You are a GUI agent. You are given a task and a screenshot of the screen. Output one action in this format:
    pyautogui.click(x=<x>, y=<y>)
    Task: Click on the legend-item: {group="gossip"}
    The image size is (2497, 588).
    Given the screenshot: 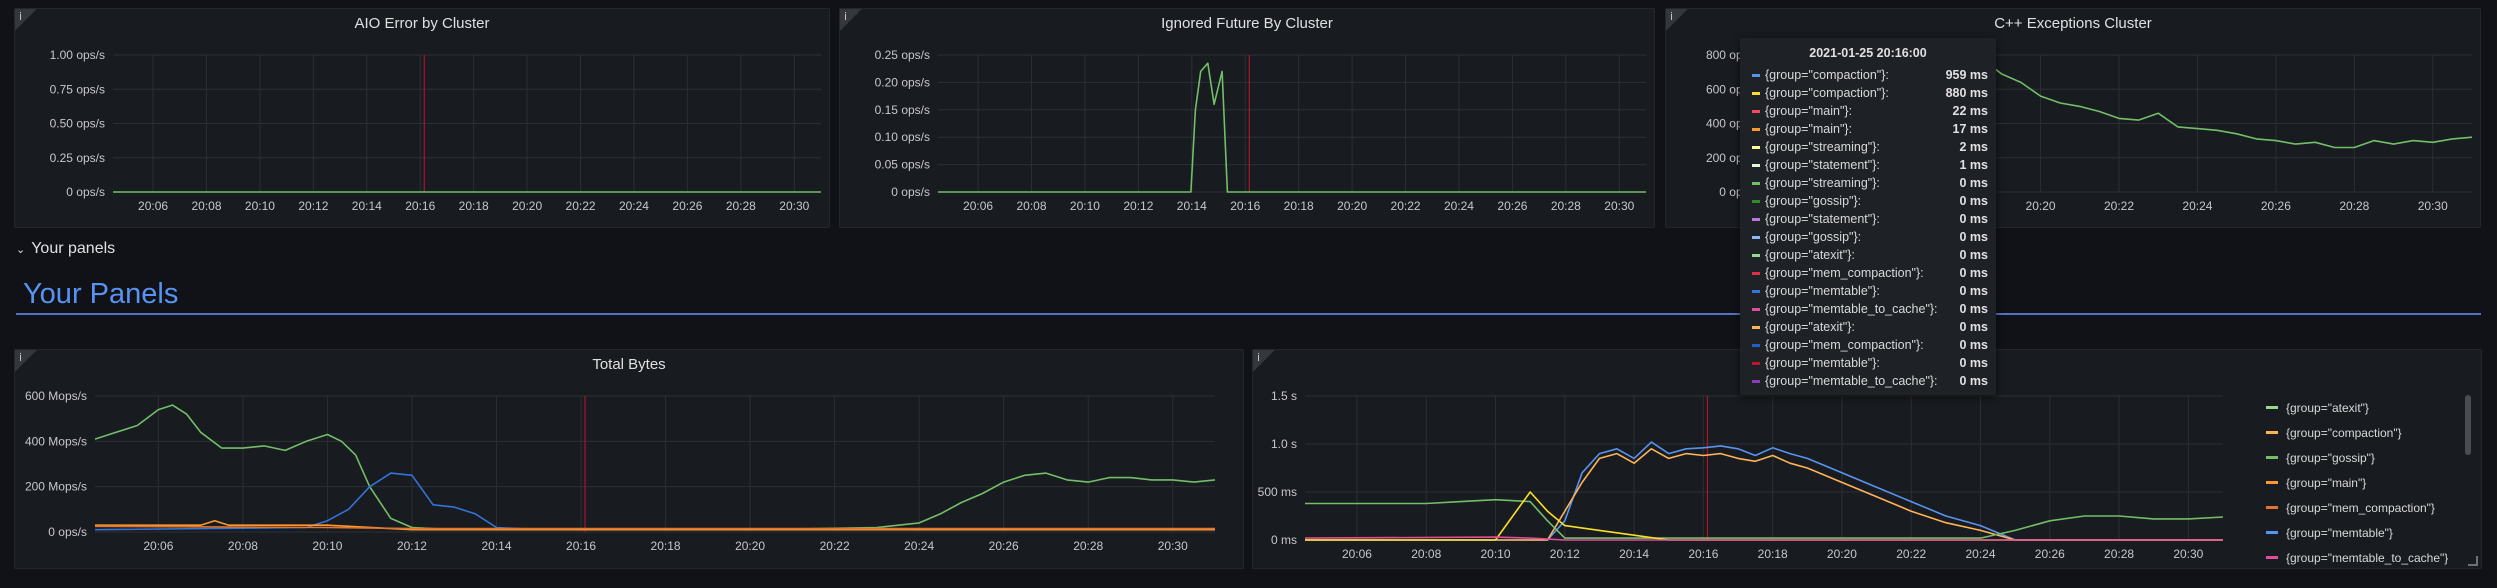 What is the action you would take?
    pyautogui.click(x=2366, y=457)
    